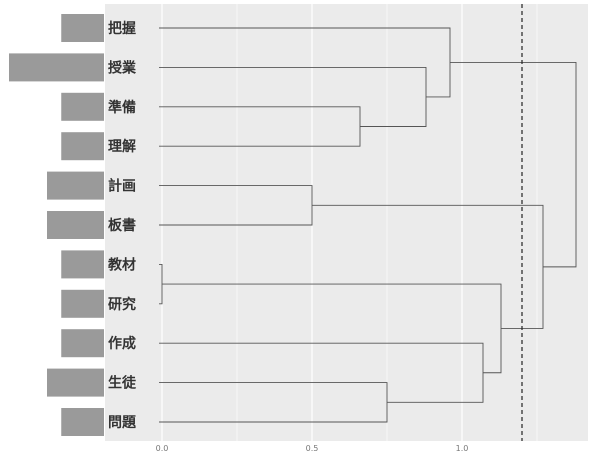  What do you see at coordinates (56, 67) in the screenshot?
I see `frequency-bar-授業` at bounding box center [56, 67].